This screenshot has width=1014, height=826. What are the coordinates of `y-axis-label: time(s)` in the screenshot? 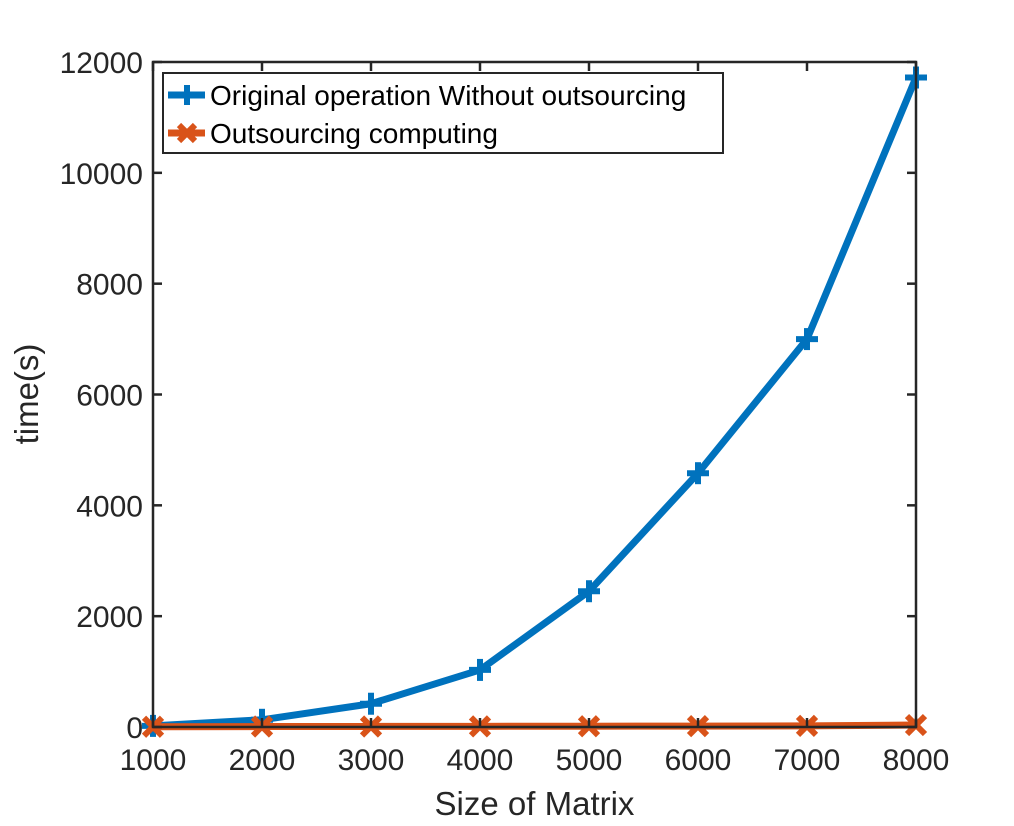 It's located at (26, 394).